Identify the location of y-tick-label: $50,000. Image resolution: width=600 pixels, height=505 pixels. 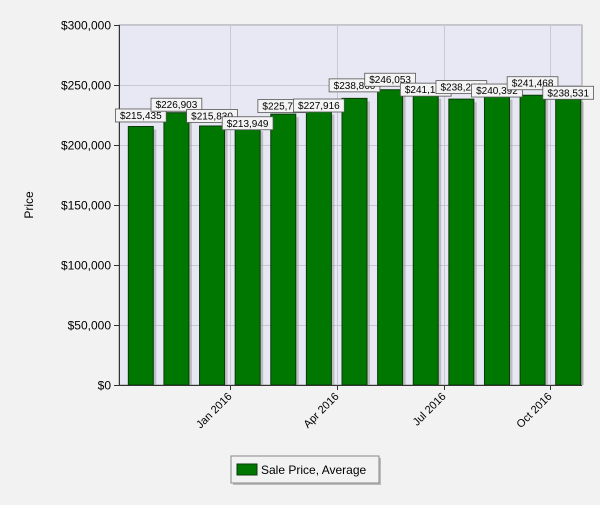
(90, 326).